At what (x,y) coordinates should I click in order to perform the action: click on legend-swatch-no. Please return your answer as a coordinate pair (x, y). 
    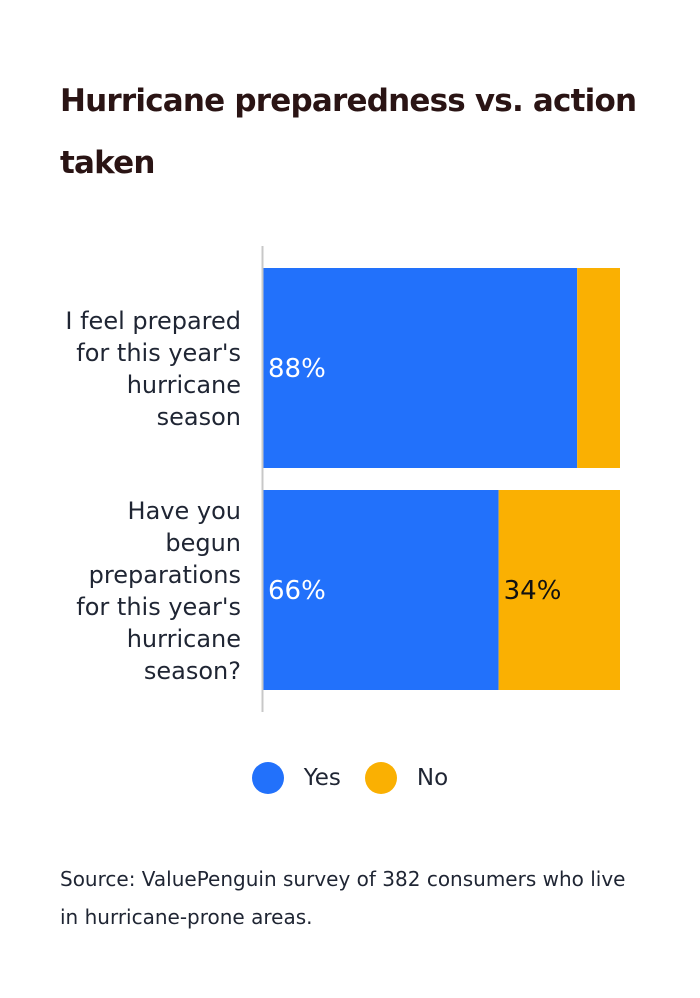
    Looking at the image, I should click on (380, 778).